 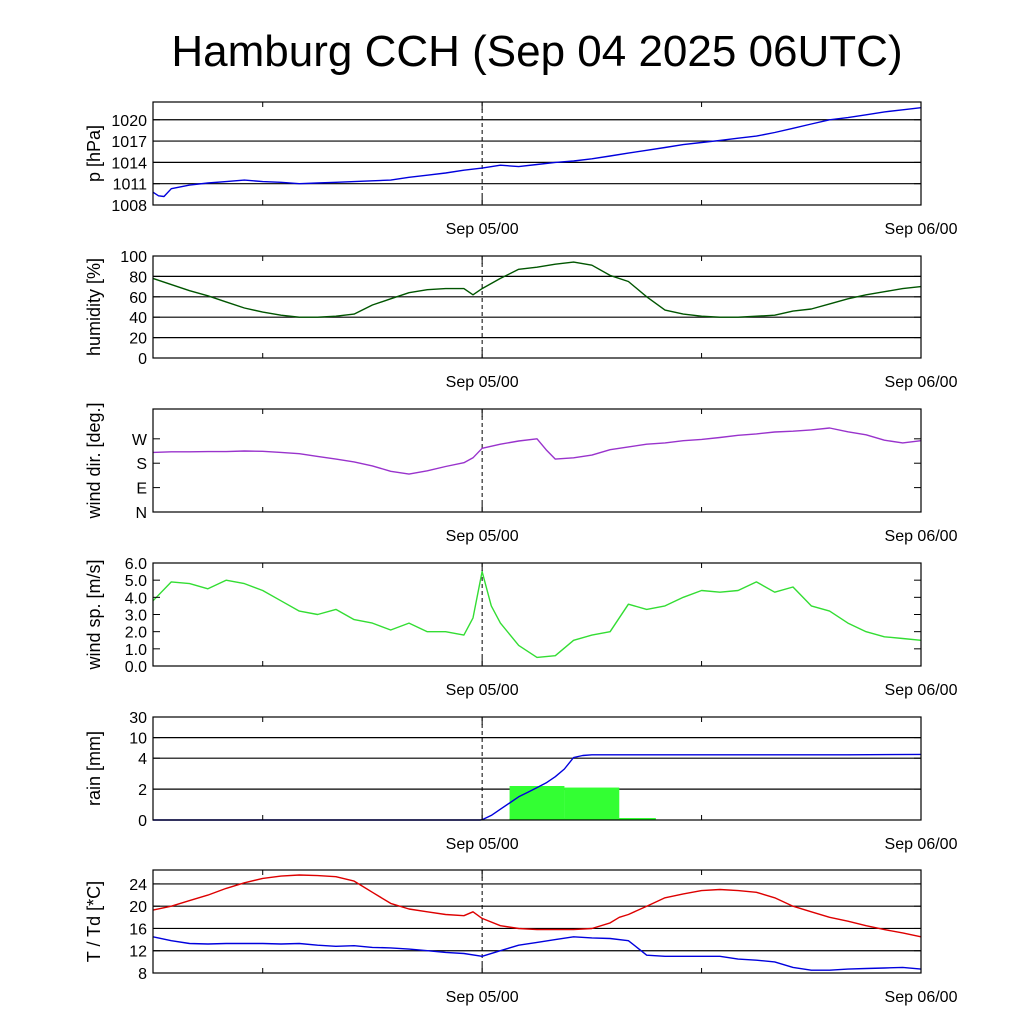 What do you see at coordinates (94, 153) in the screenshot?
I see `y-axis-label: p [hPa]` at bounding box center [94, 153].